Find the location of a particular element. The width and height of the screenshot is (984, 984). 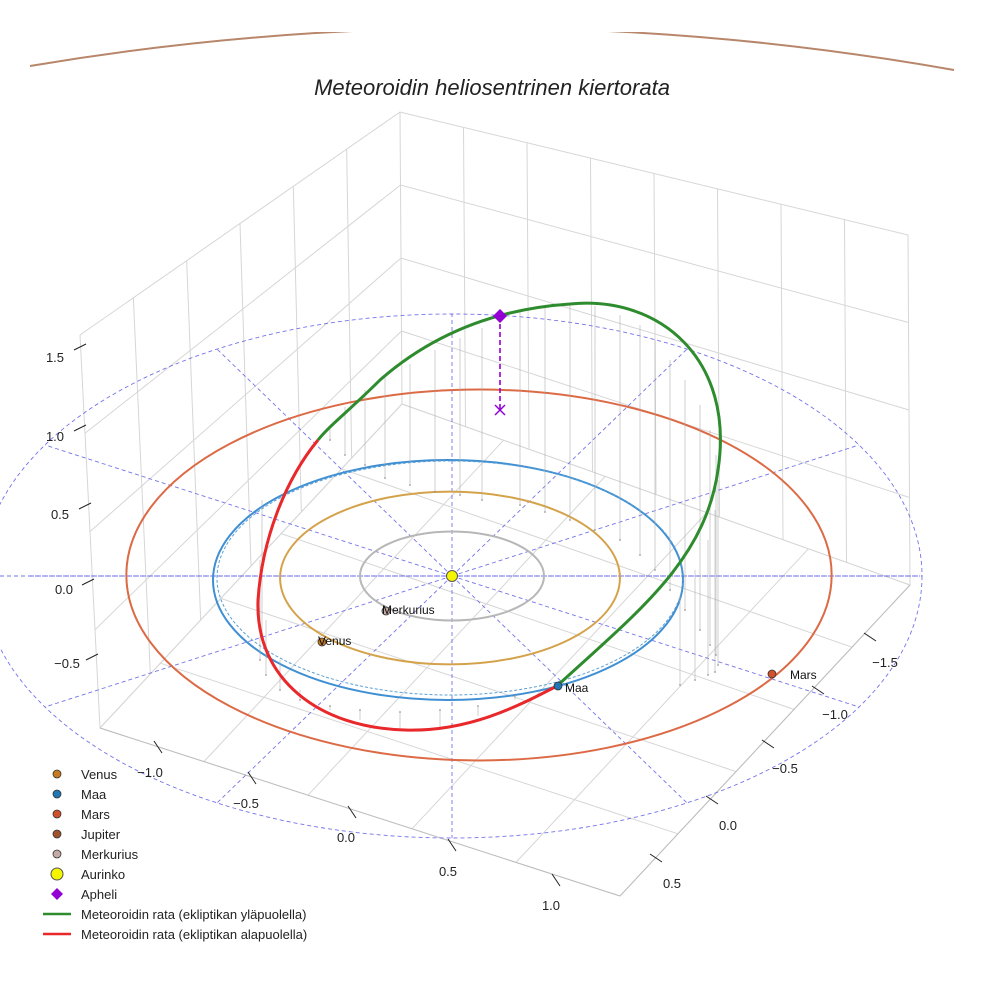

planet-marker-merkurius is located at coordinates (386, 611).